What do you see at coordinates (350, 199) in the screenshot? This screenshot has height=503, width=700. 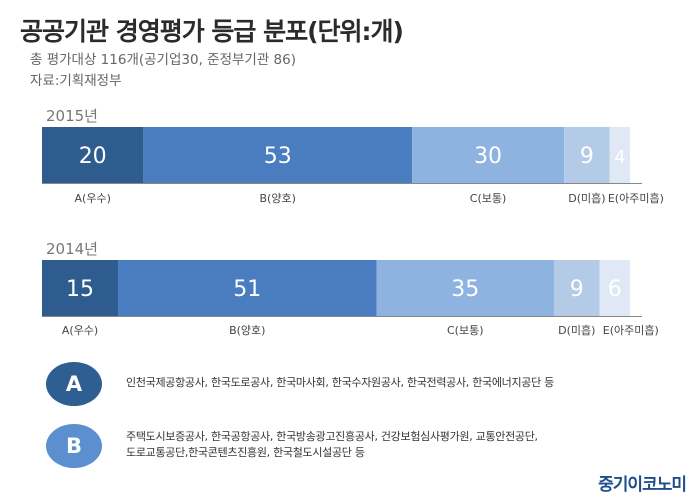 I see `grade-labels-2015: A(우수) B(양호) C(보통) D(미흡) E(아주미흡)` at bounding box center [350, 199].